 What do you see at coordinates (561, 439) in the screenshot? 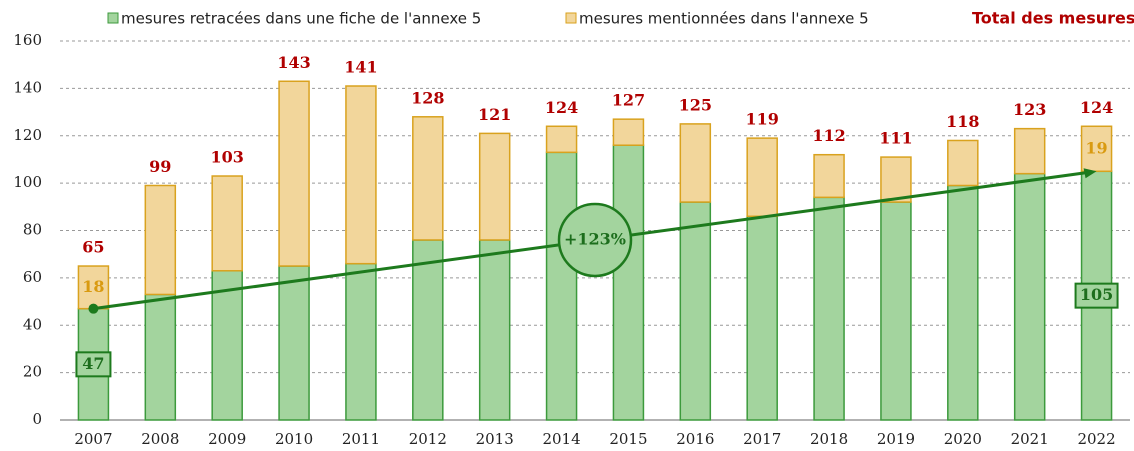
I see `x-tick-label: 2014` at bounding box center [561, 439].